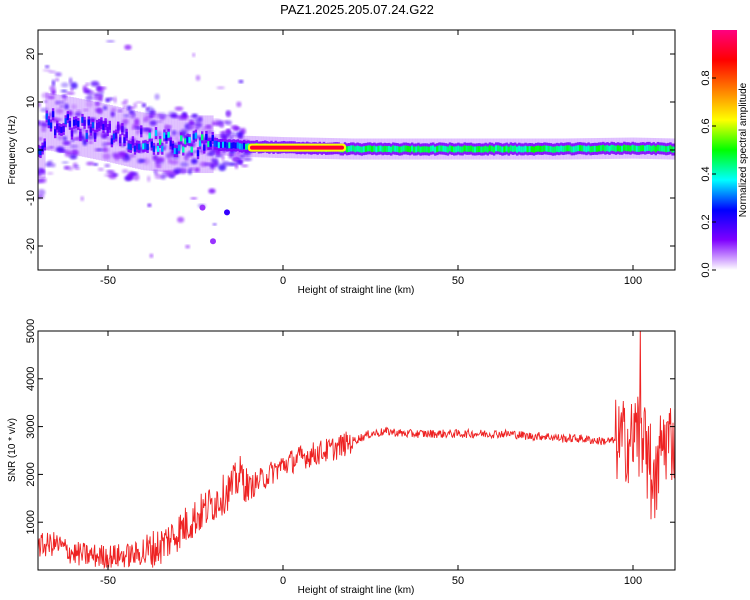 The width and height of the screenshot is (750, 600). Describe the element at coordinates (31, 246) in the screenshot. I see `y-tick-label: -20` at that location.